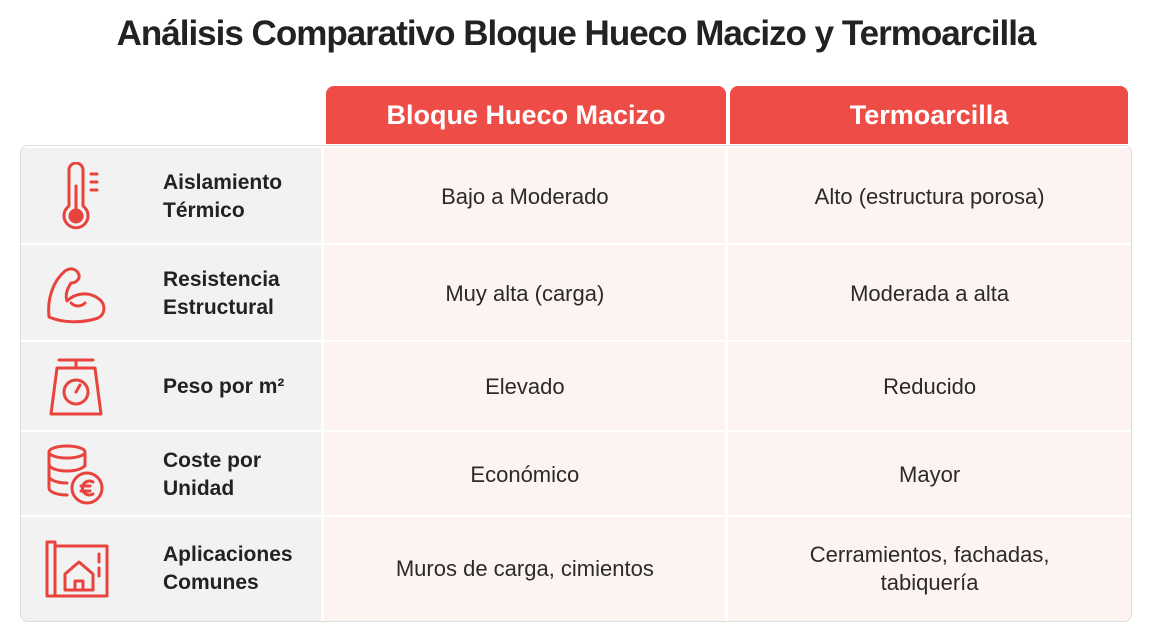  I want to click on muscle-icon, so click(76, 294).